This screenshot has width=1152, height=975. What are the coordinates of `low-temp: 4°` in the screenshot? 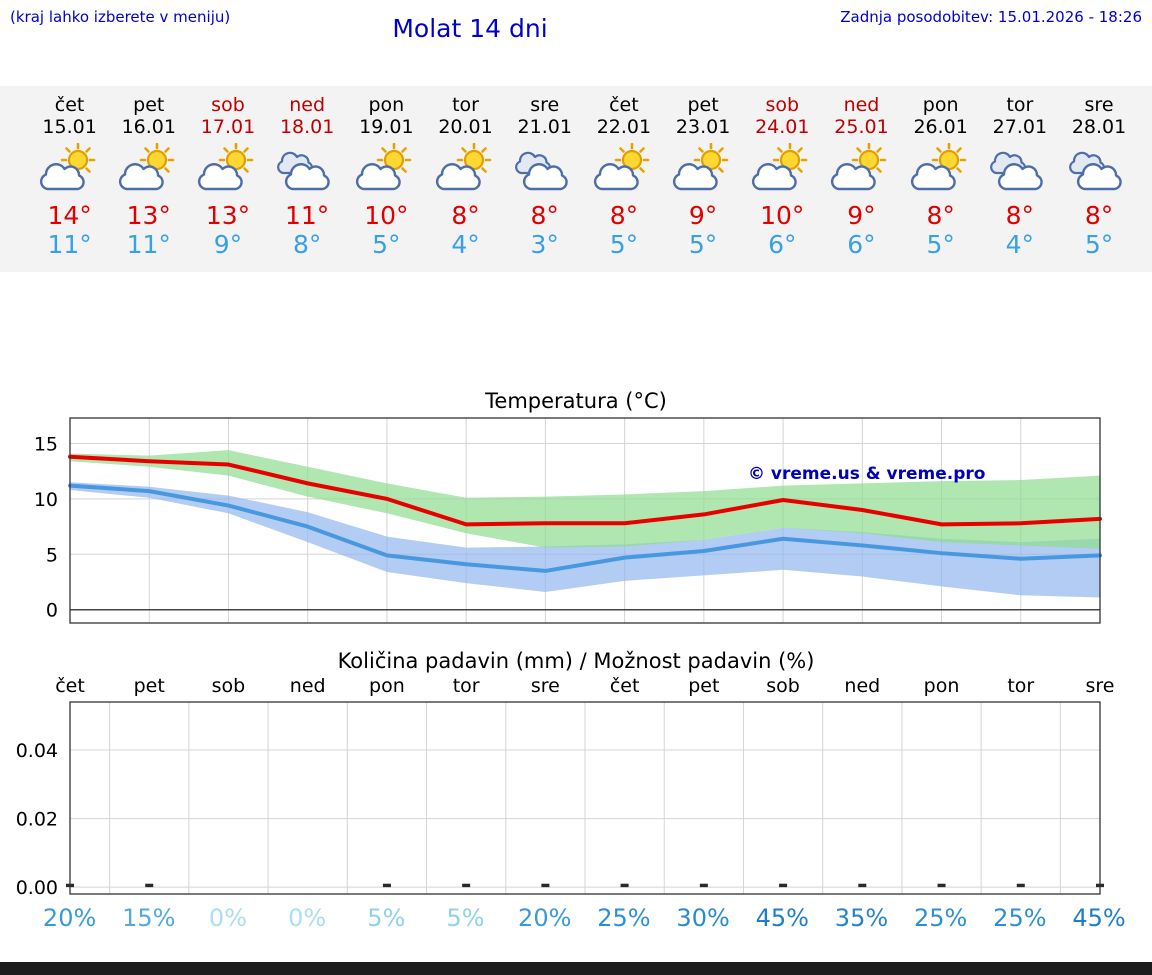 It's located at (1020, 244).